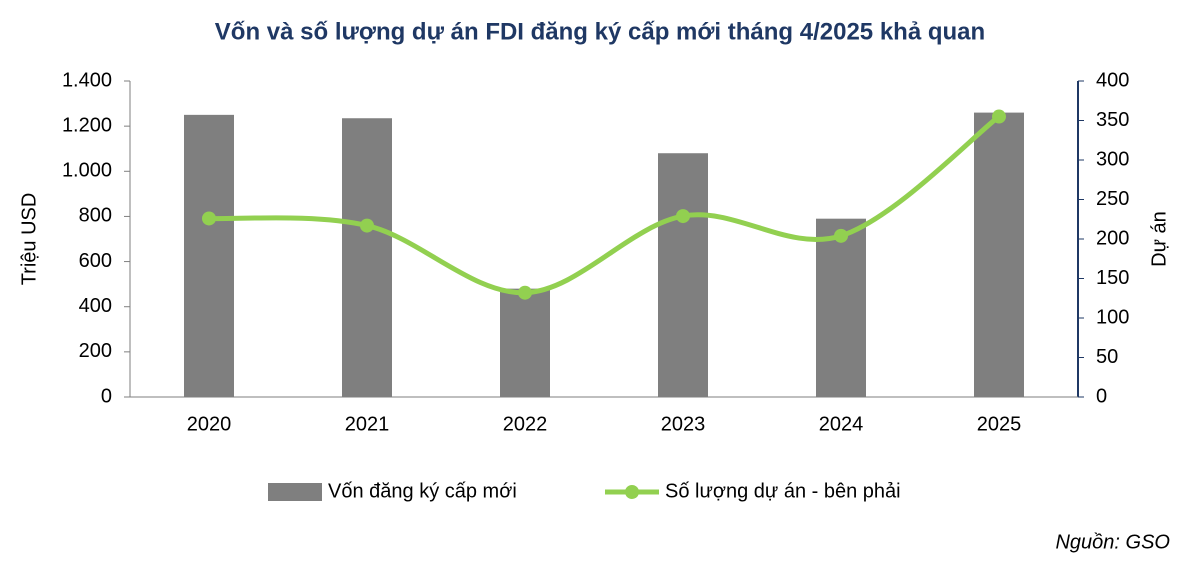 Image resolution: width=1200 pixels, height=561 pixels. Describe the element at coordinates (422, 491) in the screenshot. I see `legend-label: Vốn đăng ký cấp mới` at that location.